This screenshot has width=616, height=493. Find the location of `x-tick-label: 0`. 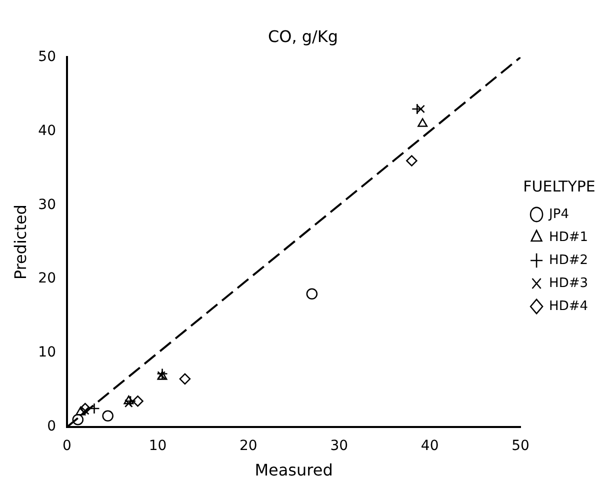

x-tick-label: 0 is located at coordinates (67, 446).